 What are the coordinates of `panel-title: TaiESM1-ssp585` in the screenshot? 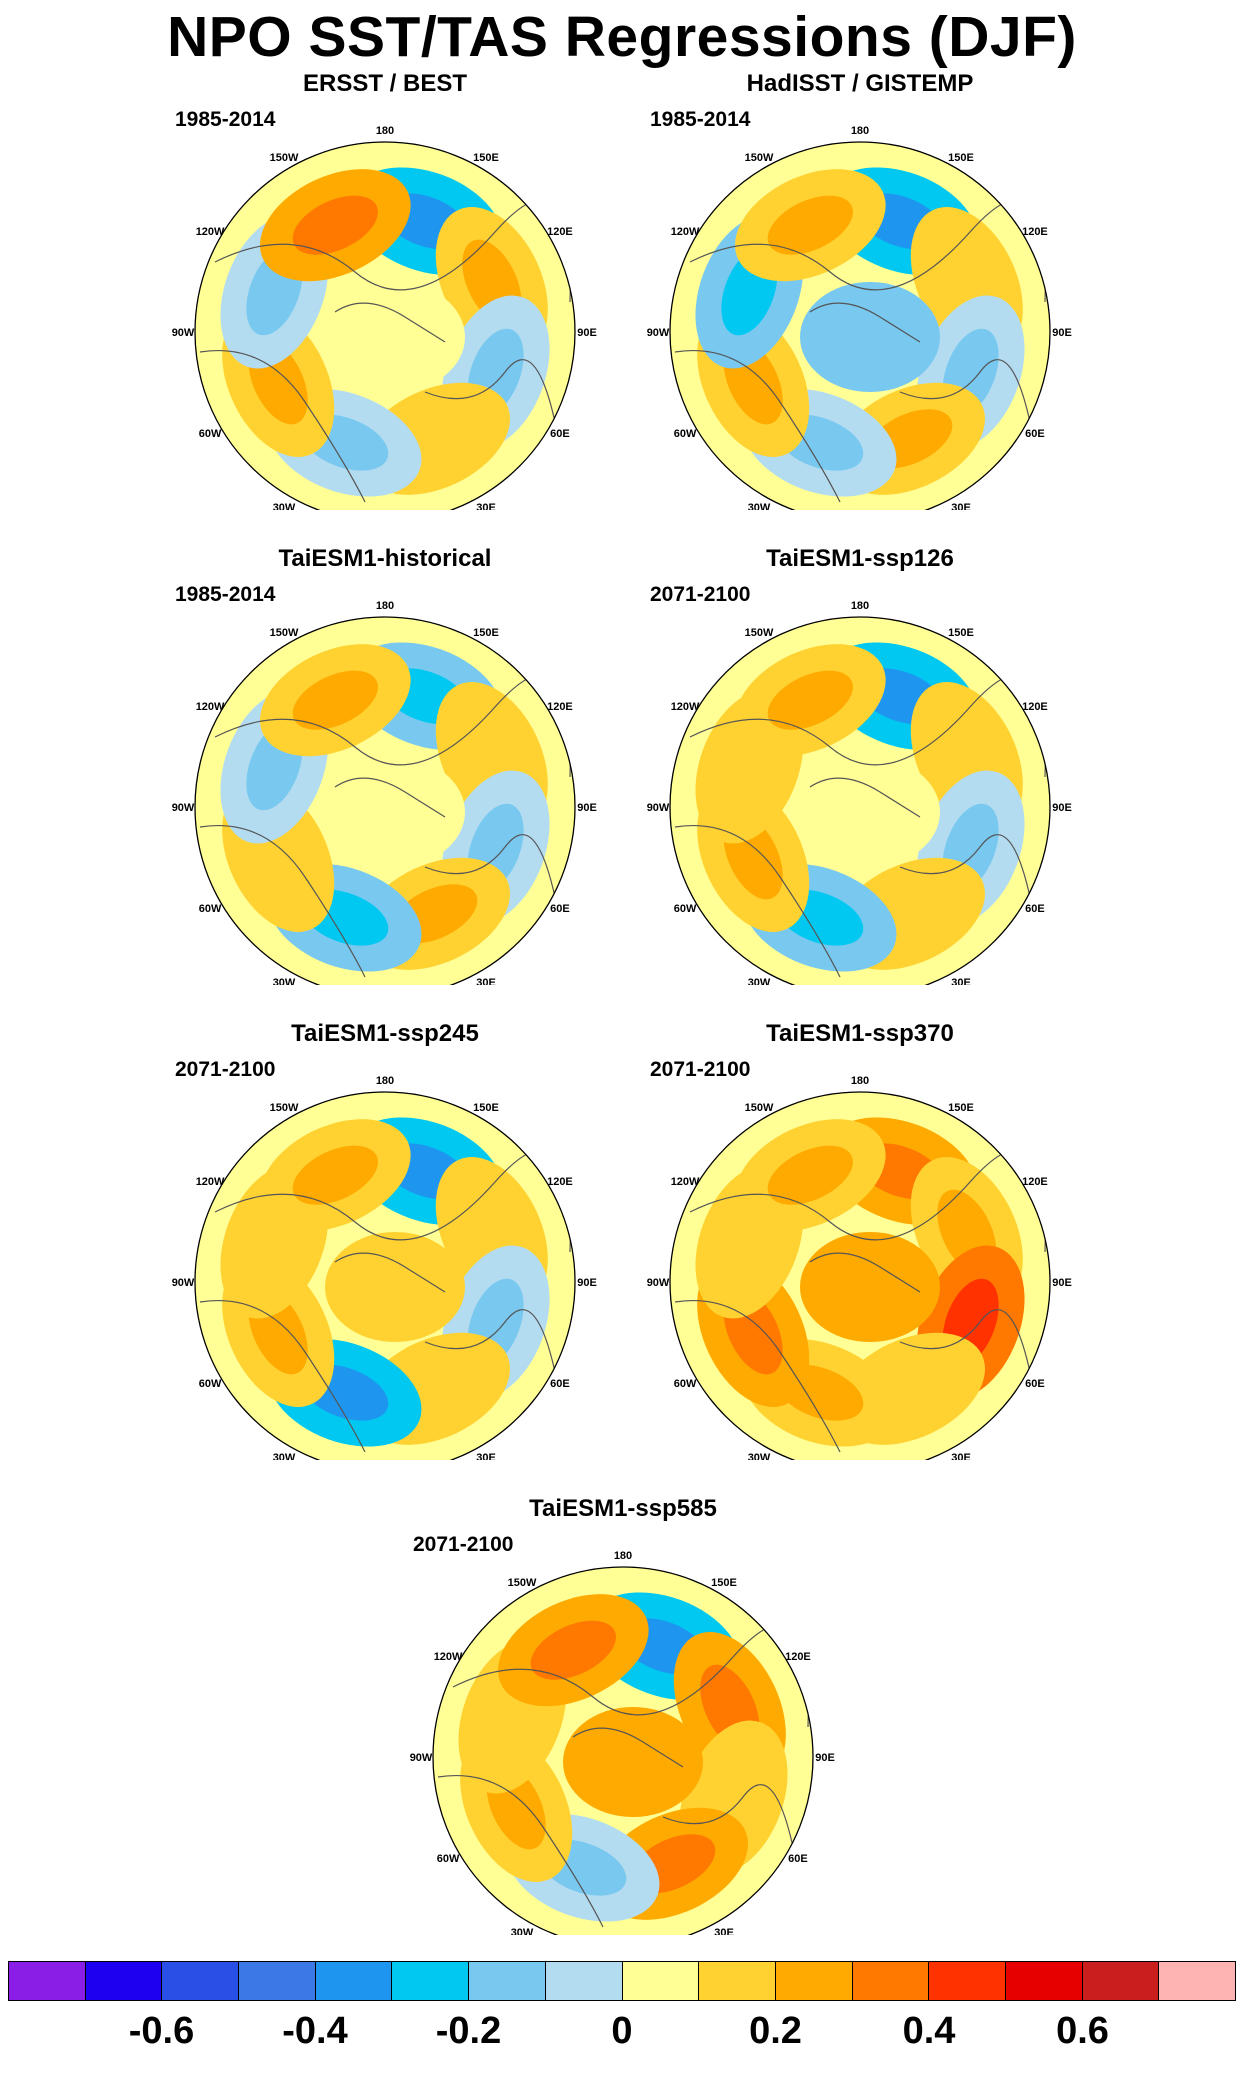 It's located at (623, 1508).